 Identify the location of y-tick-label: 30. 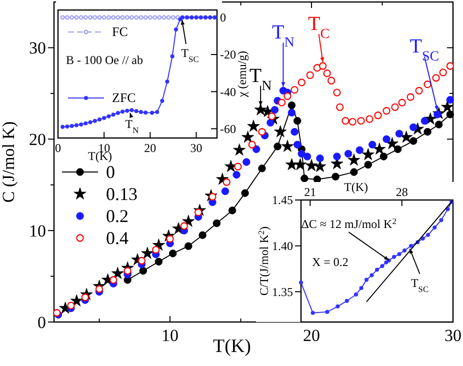
(37, 48).